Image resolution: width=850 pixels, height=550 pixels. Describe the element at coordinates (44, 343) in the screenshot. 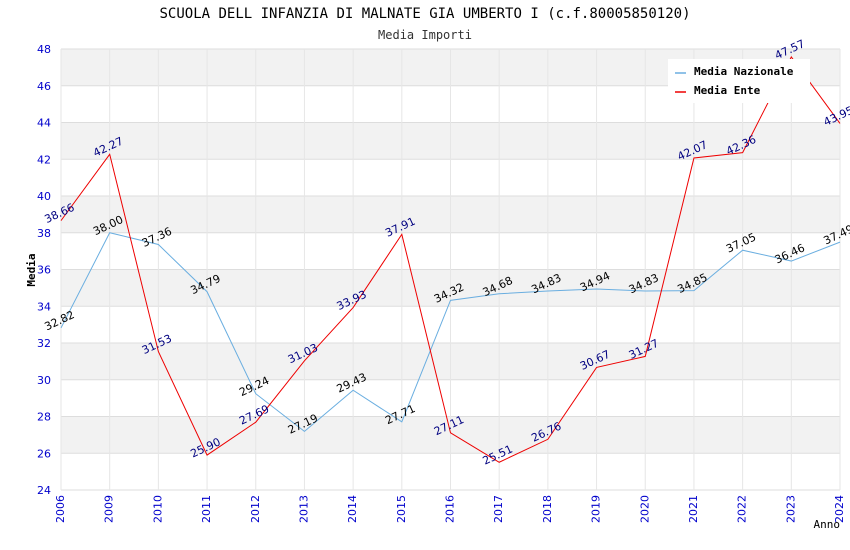

I see `y-tick-label: 32` at that location.